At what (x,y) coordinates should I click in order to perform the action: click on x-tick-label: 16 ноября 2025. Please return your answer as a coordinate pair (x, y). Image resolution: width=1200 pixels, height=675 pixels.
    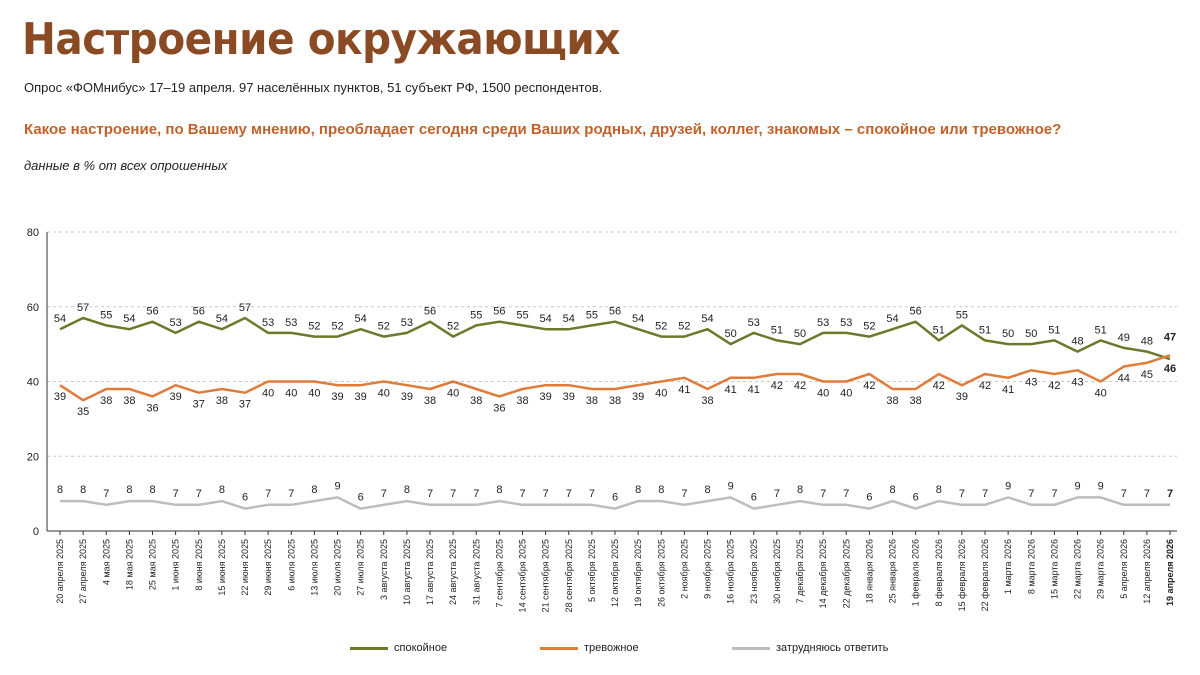
    Looking at the image, I should click on (731, 571).